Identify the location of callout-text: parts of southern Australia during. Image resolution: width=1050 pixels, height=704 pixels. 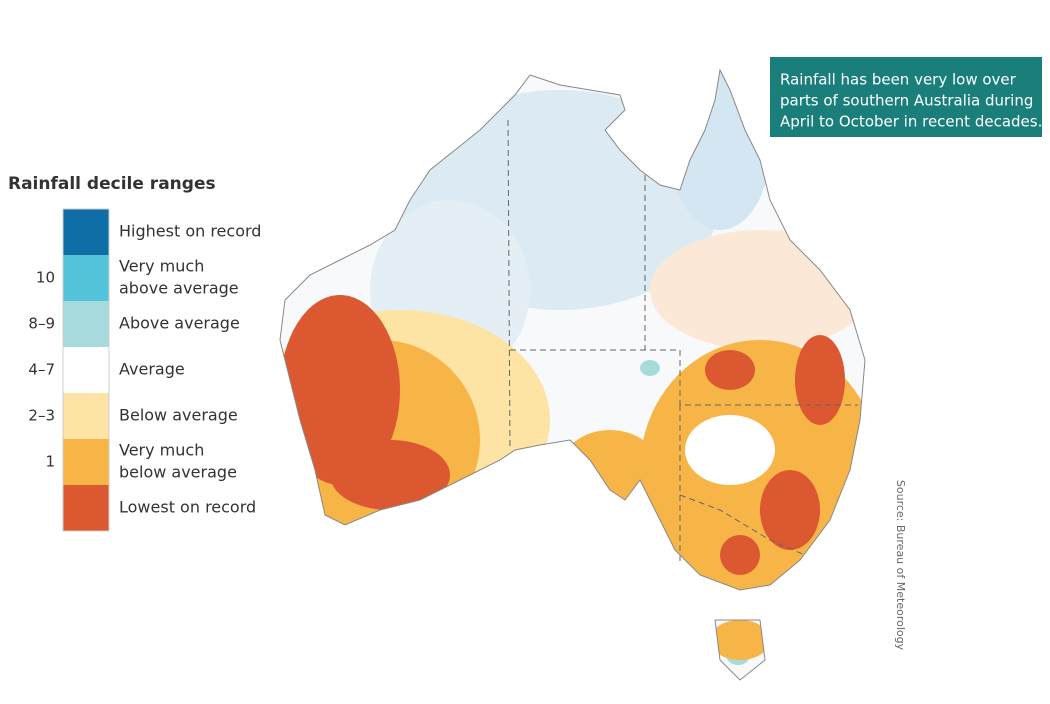
(906, 101).